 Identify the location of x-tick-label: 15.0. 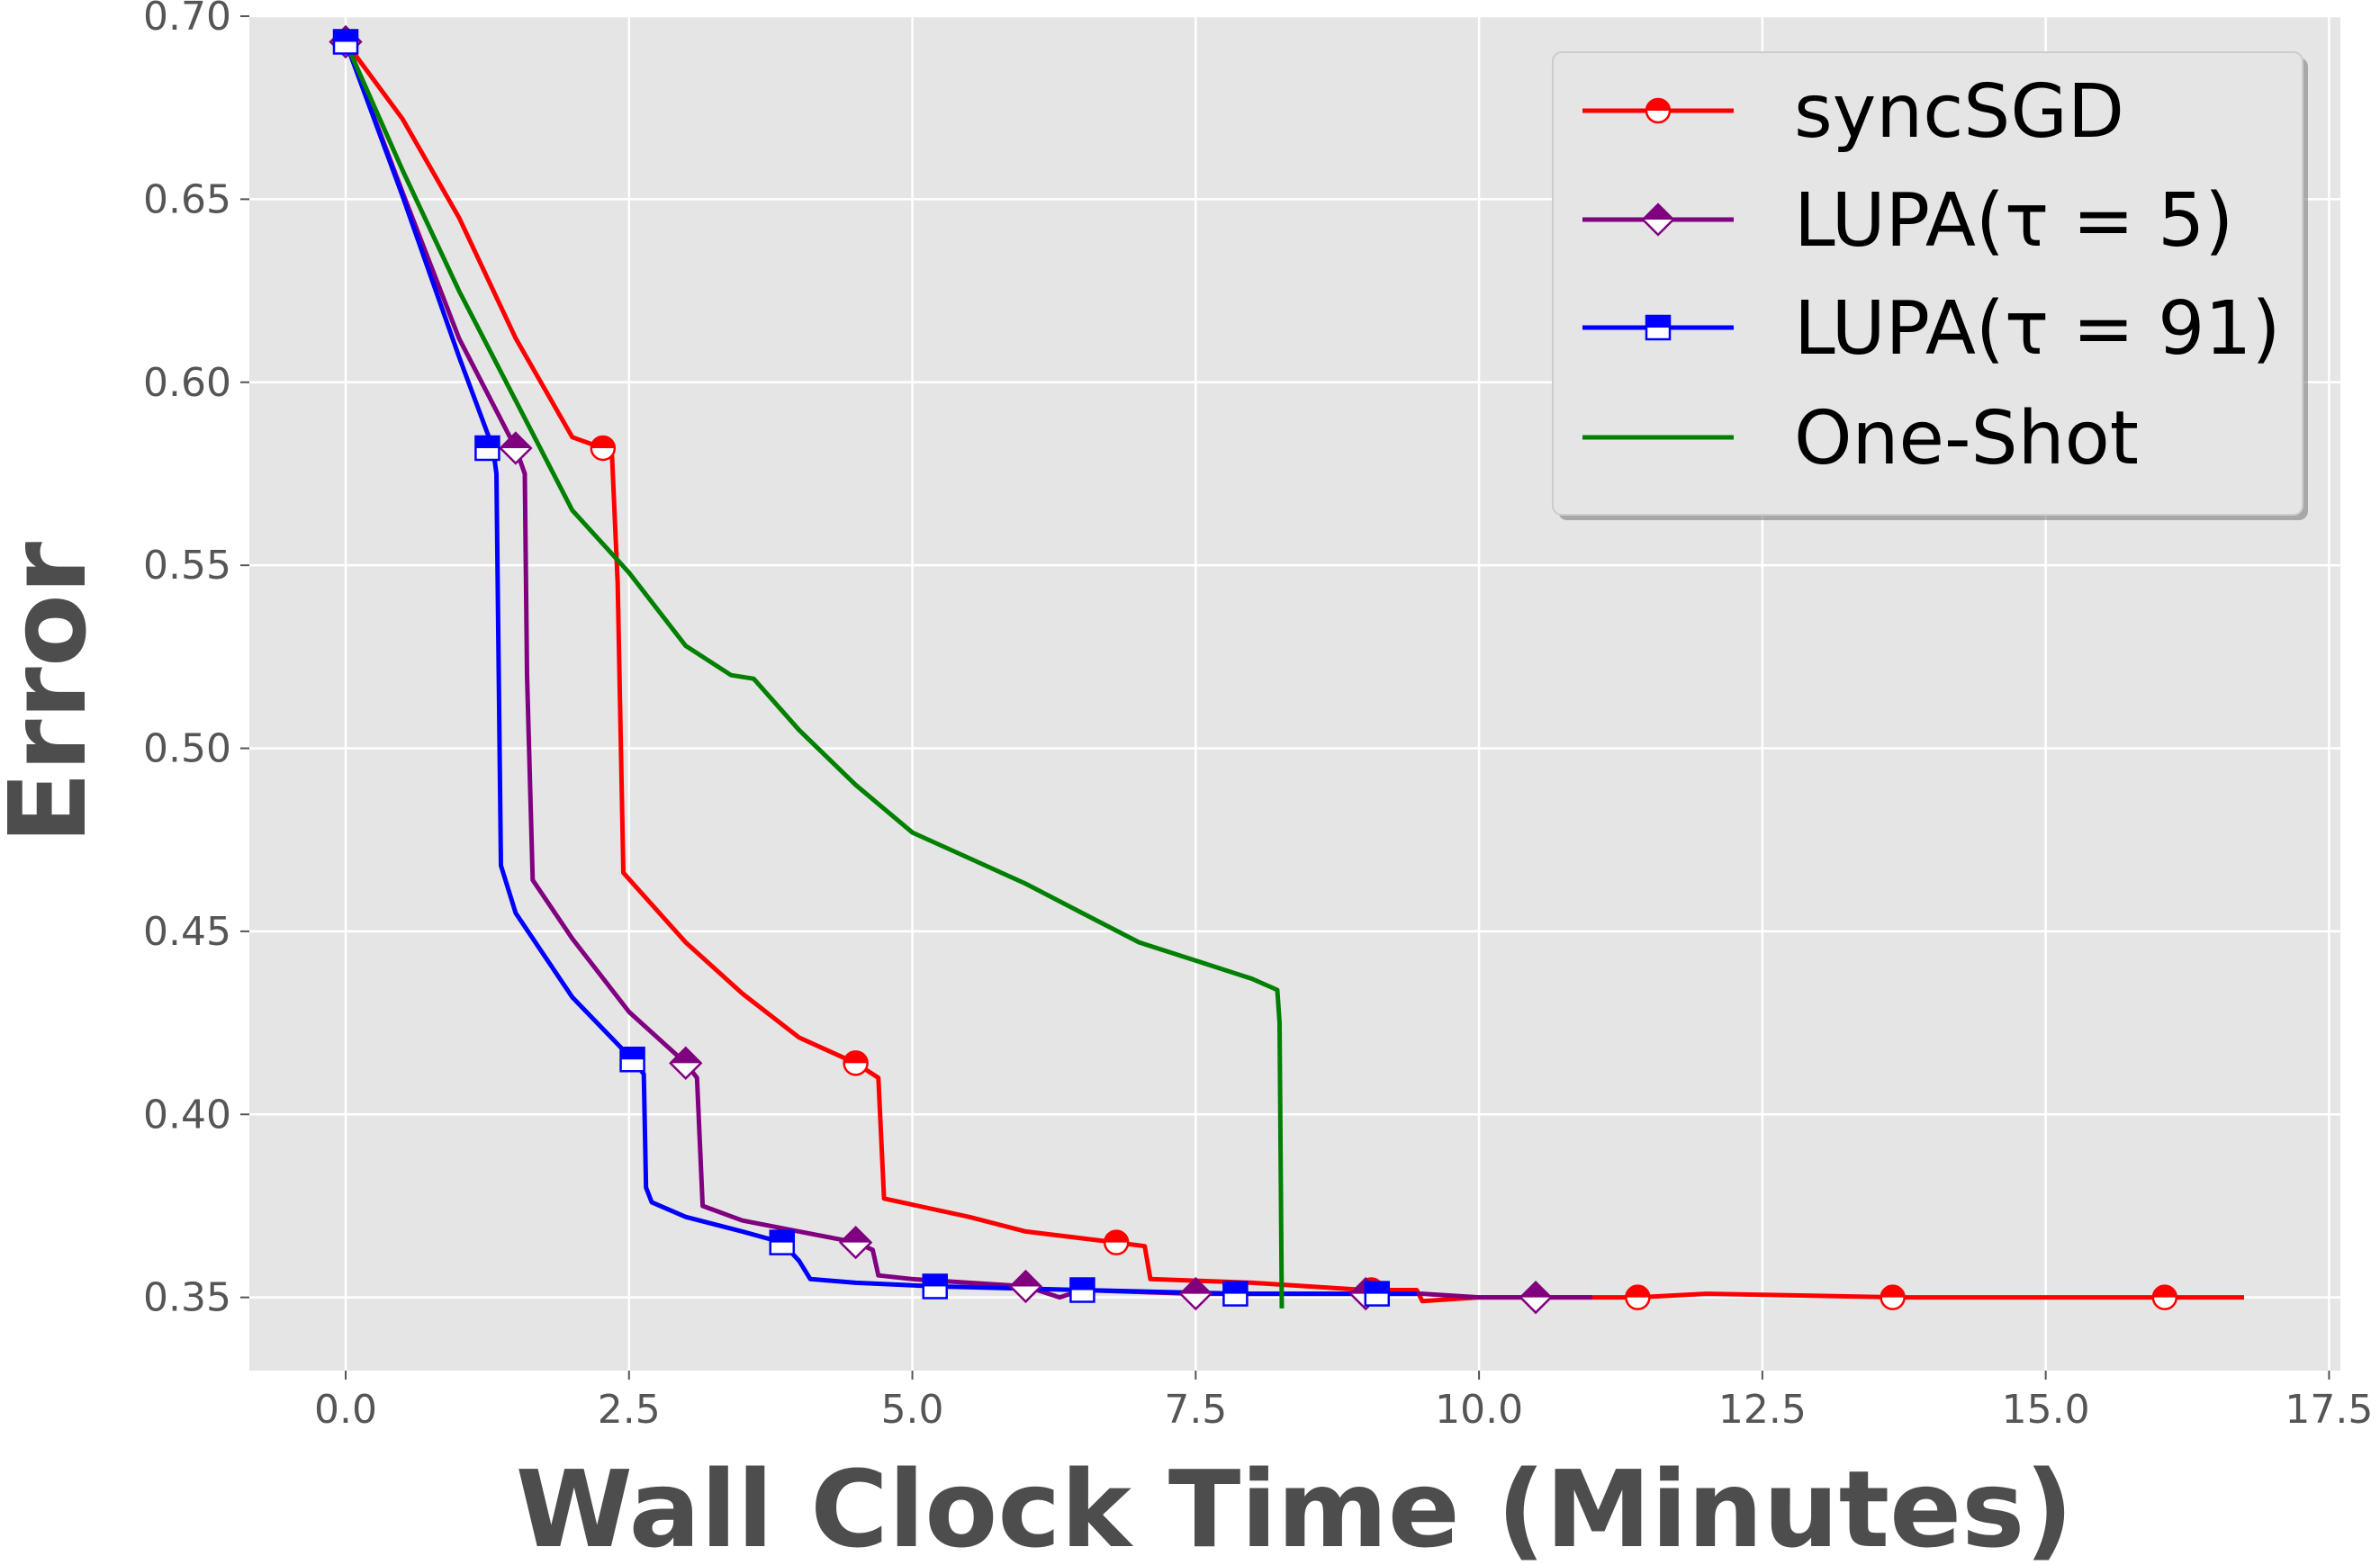
(2046, 1410).